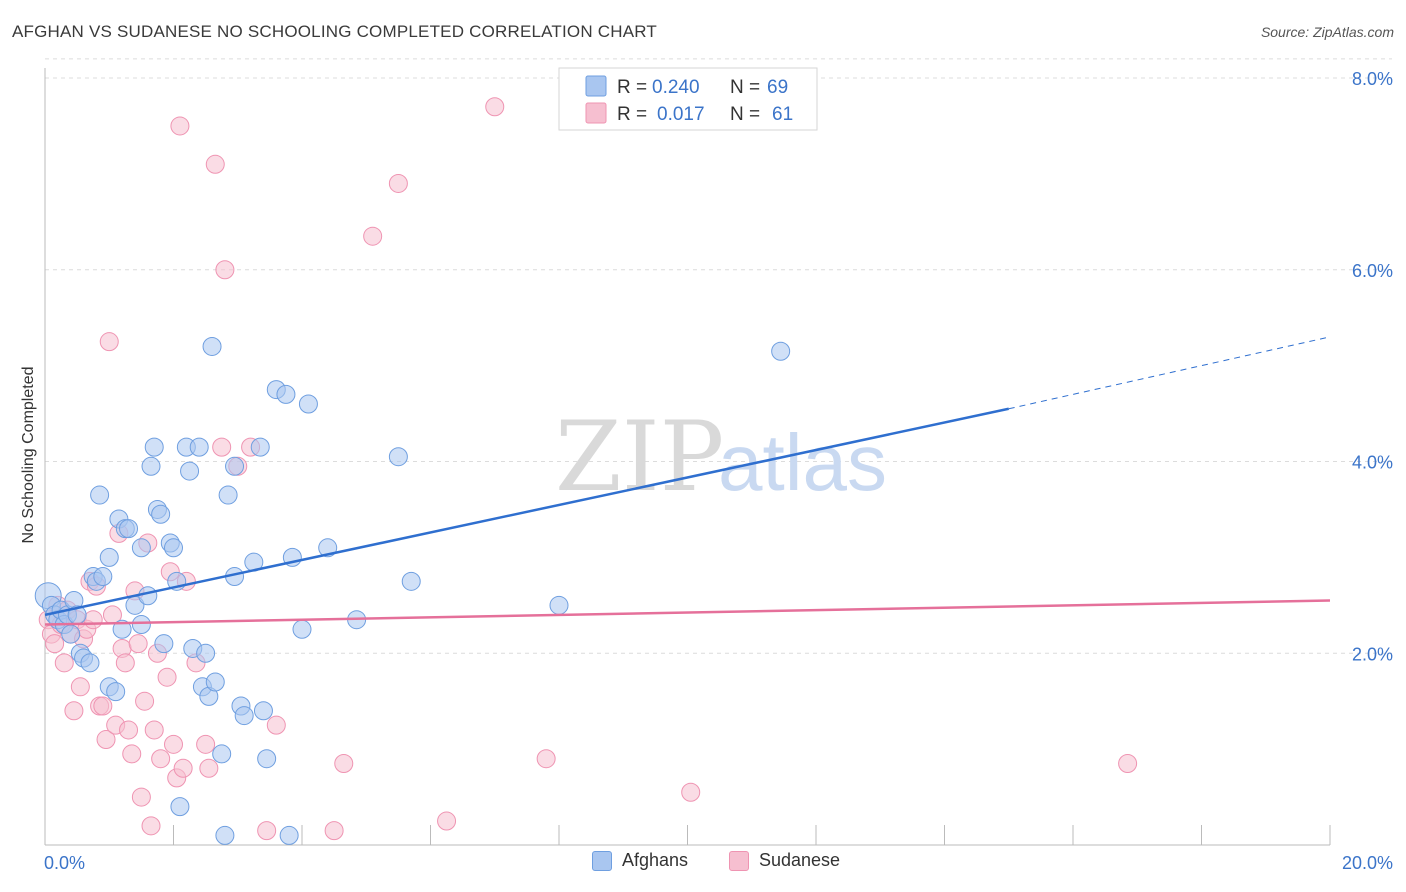 Image resolution: width=1406 pixels, height=892 pixels. I want to click on y-tick-label: 2.0%, so click(1372, 654).